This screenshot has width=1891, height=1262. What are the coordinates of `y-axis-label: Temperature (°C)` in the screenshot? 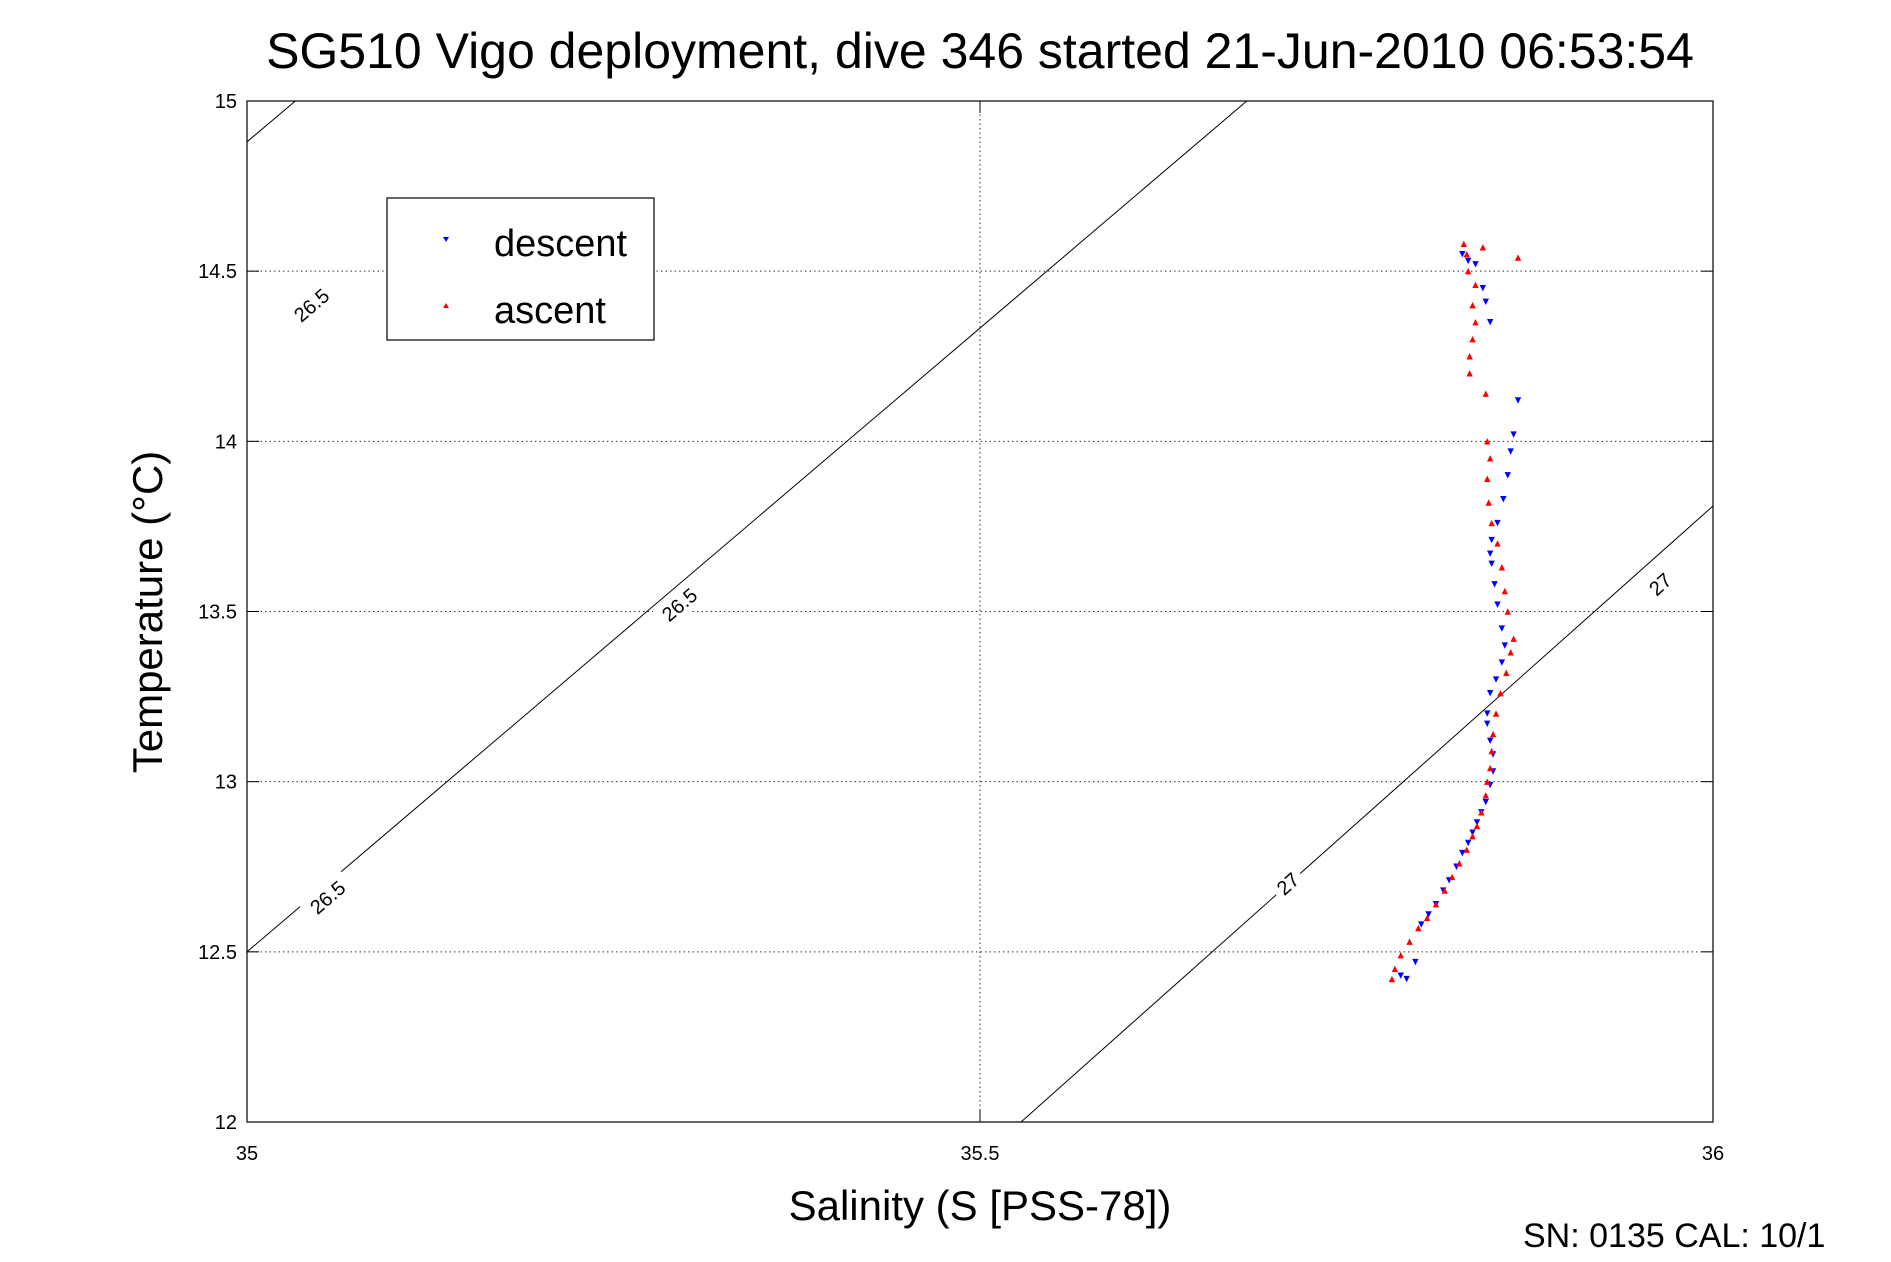 It's located at (147, 612).